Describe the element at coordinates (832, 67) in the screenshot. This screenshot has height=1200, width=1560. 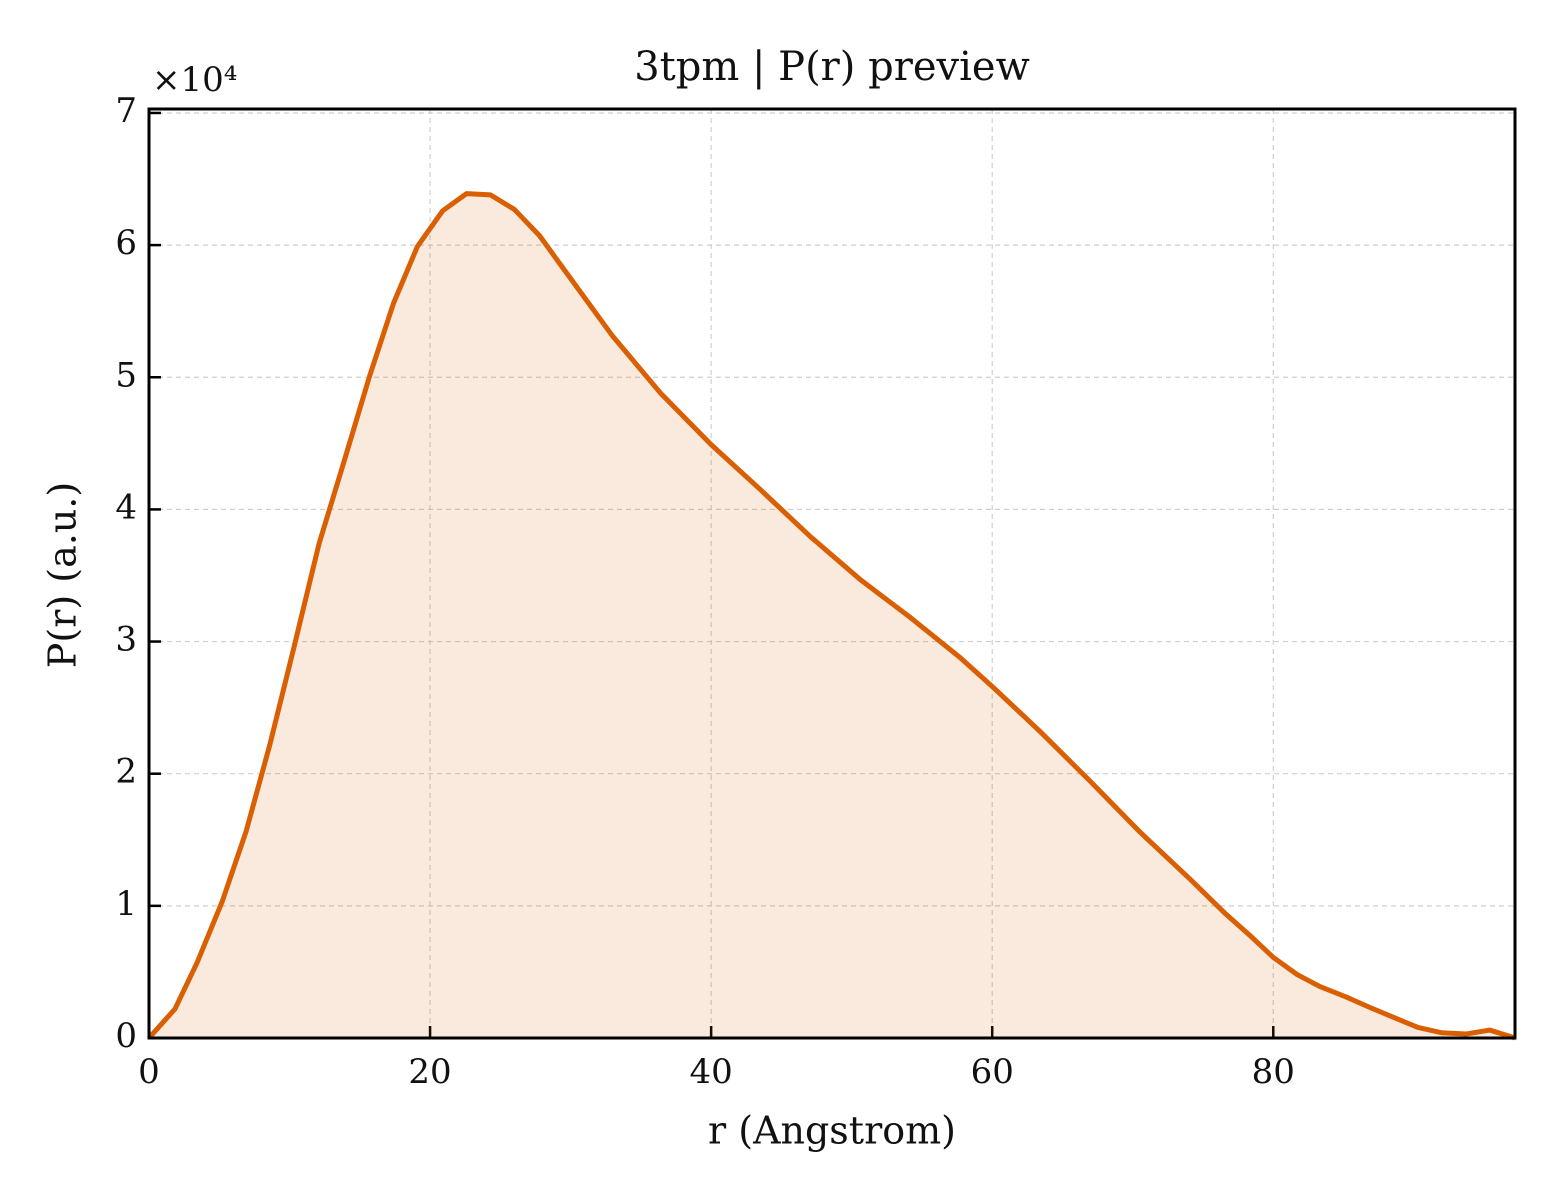
I see `chart-title: 3tpm | P(r) preview` at that location.